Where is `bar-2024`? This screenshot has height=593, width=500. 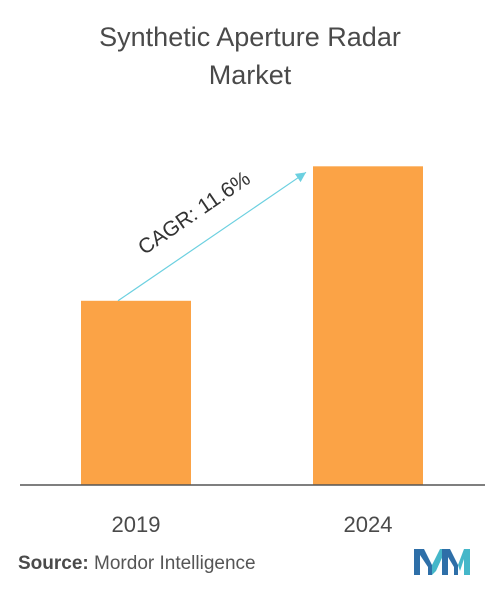
bar-2024 is located at coordinates (368, 325).